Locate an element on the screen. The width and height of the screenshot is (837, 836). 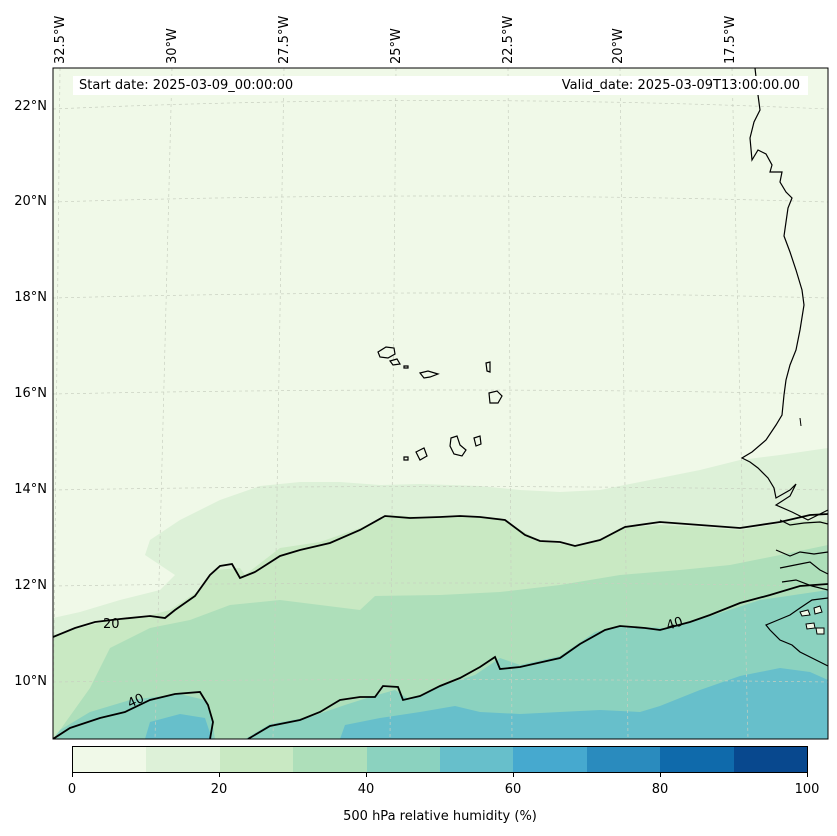
lat-label-18n: 18°N is located at coordinates (30, 297).